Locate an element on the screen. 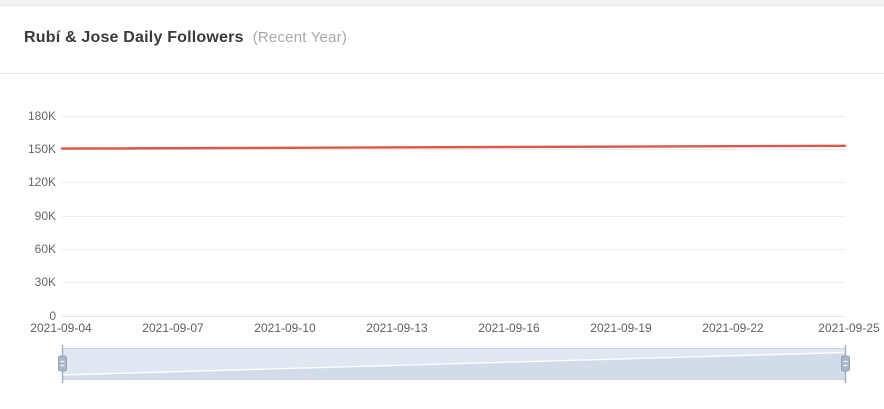 The height and width of the screenshot is (409, 884). y-axis-label: 150K is located at coordinates (41, 149).